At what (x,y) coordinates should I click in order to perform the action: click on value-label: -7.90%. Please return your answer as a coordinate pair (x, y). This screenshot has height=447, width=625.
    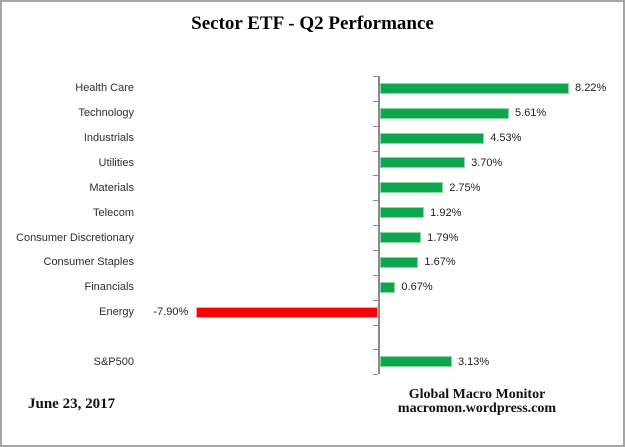
    Looking at the image, I should click on (171, 312).